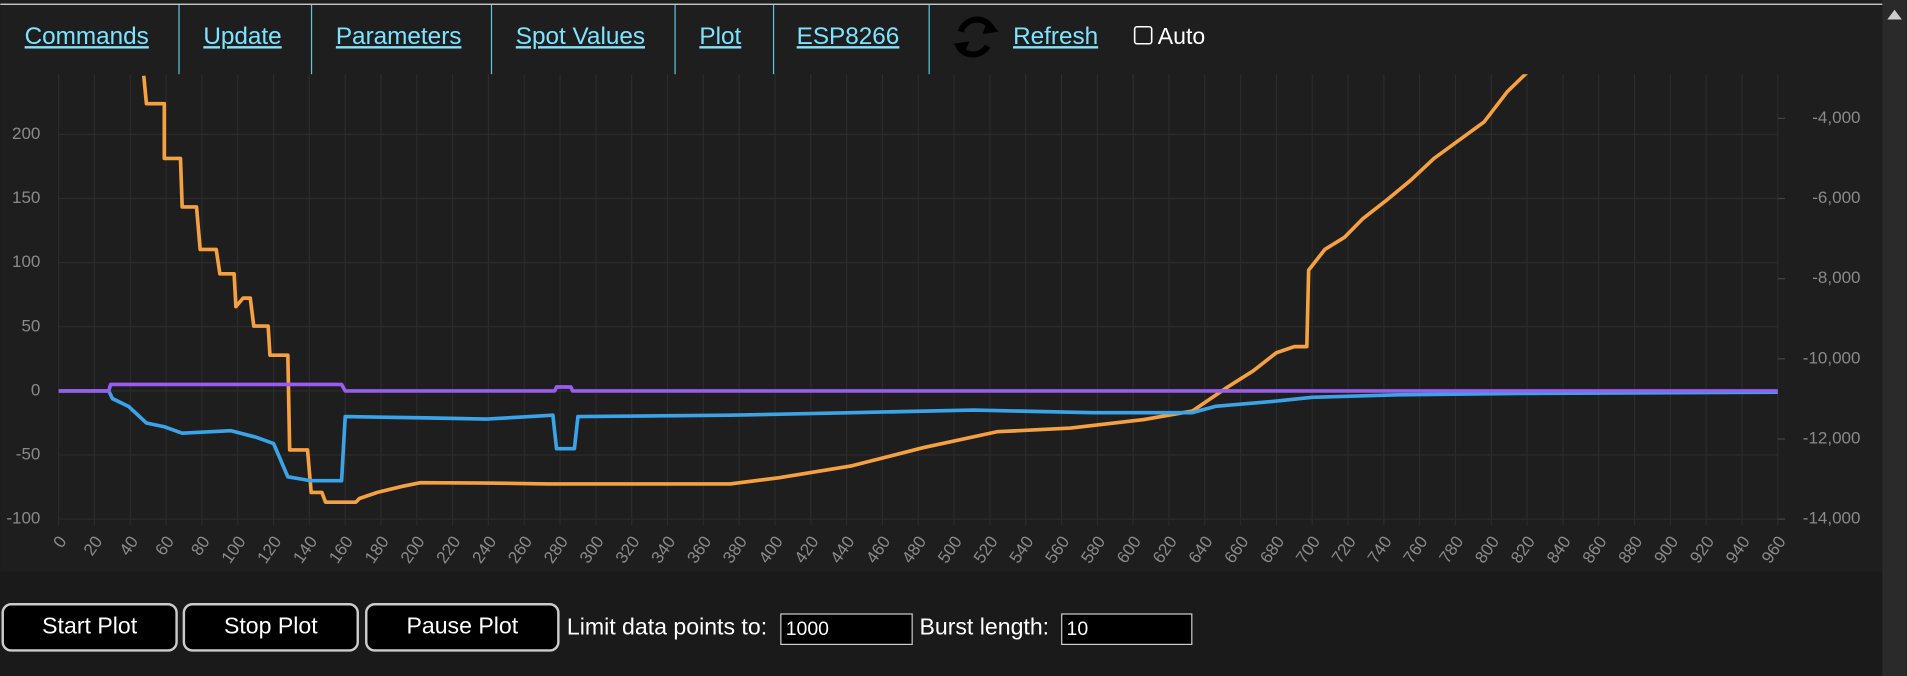 This screenshot has height=676, width=1907. I want to click on nav-link: Commands, so click(87, 36).